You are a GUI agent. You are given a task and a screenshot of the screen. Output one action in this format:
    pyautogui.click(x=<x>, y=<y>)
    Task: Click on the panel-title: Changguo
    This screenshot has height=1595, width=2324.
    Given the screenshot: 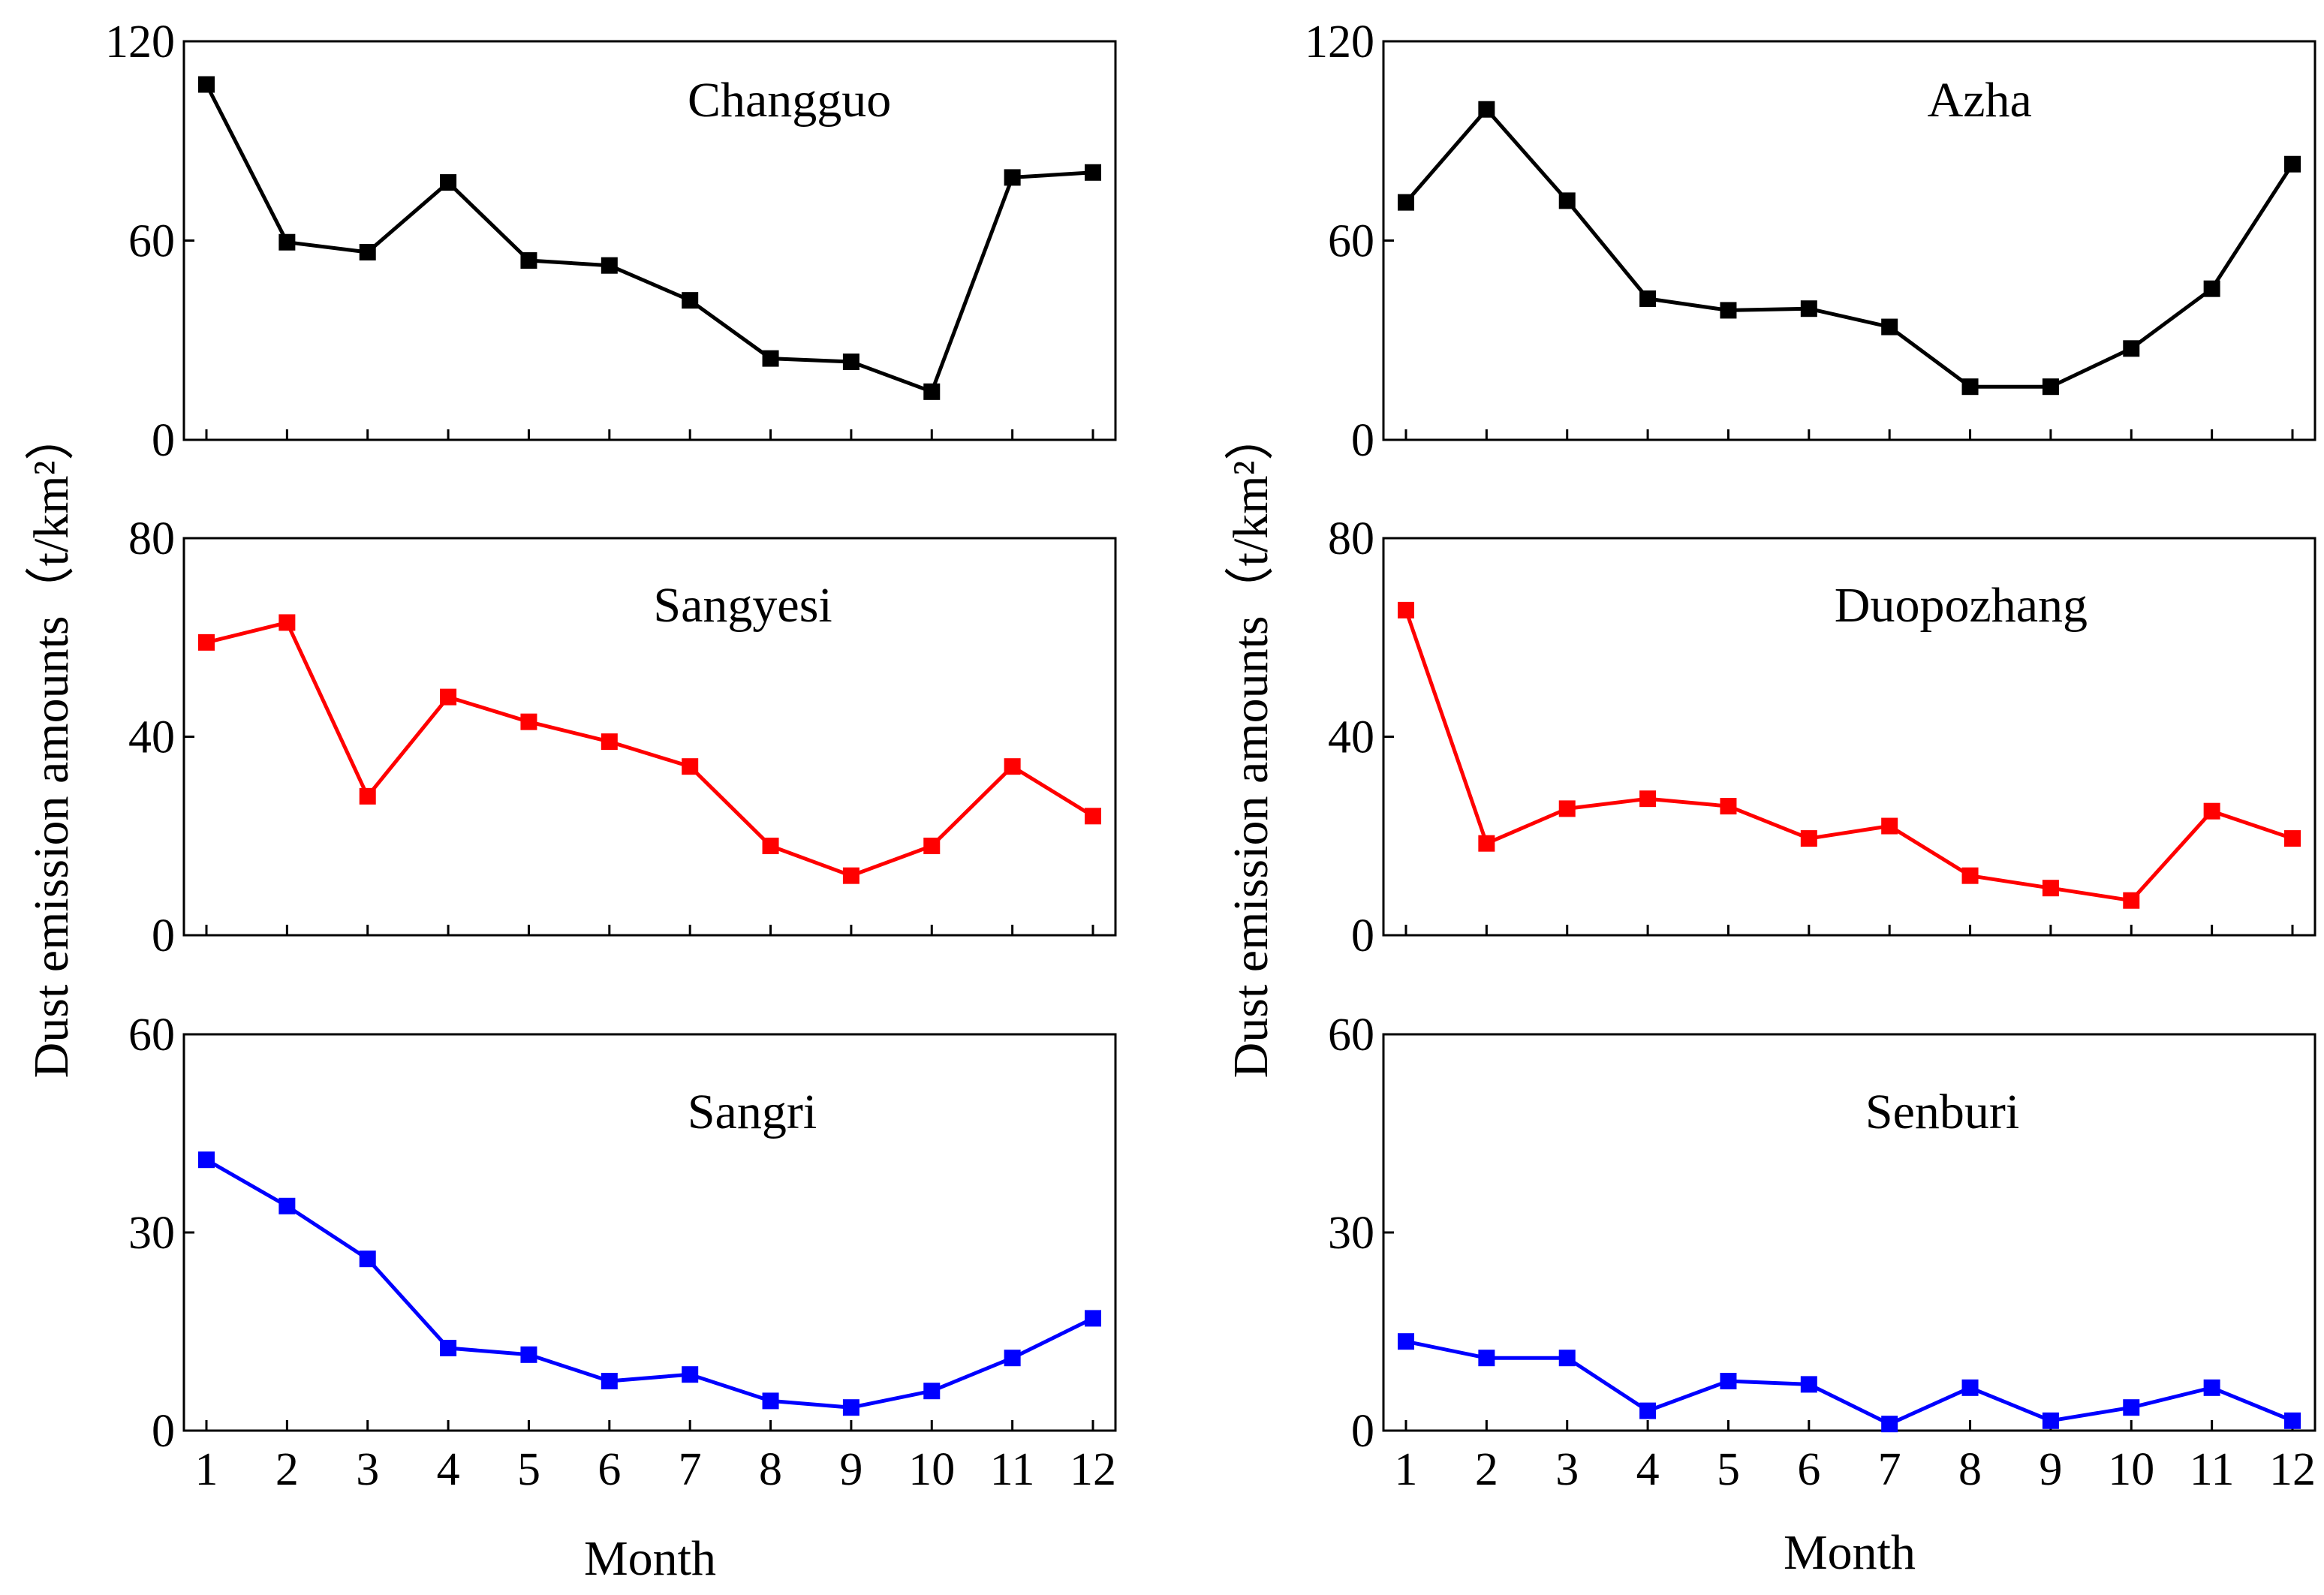 What is the action you would take?
    pyautogui.click(x=789, y=100)
    